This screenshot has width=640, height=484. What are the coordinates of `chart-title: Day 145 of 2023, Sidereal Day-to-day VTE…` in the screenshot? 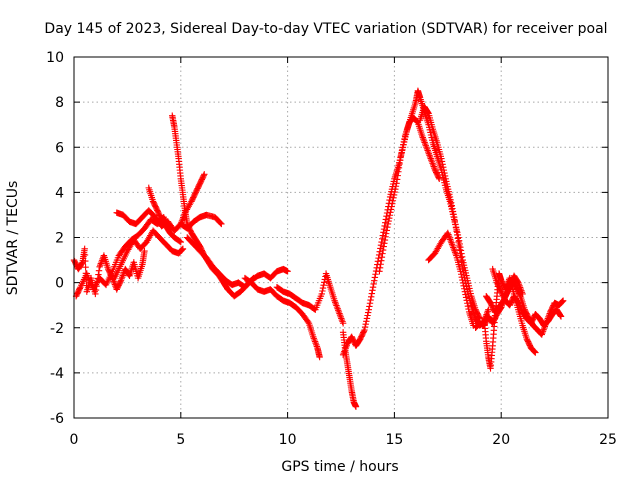 It's located at (325, 29).